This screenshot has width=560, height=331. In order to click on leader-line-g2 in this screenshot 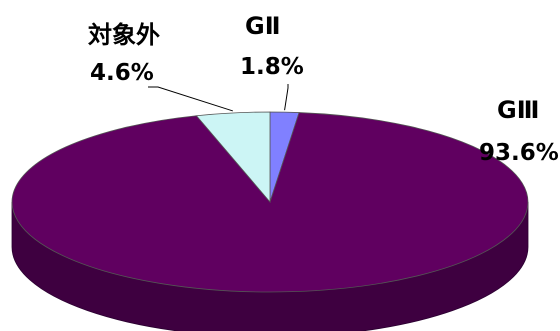, I will do `click(286, 97)`.